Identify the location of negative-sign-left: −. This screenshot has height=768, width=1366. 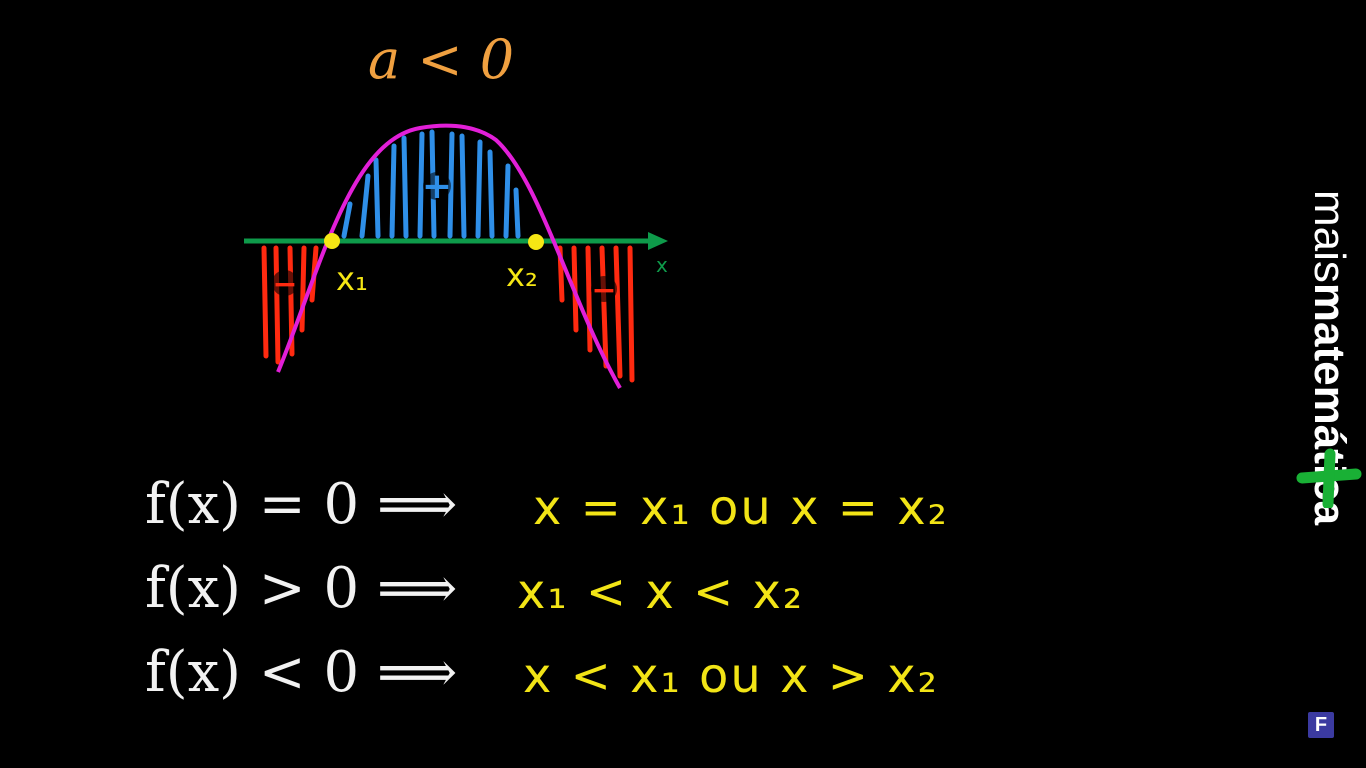
(284, 284).